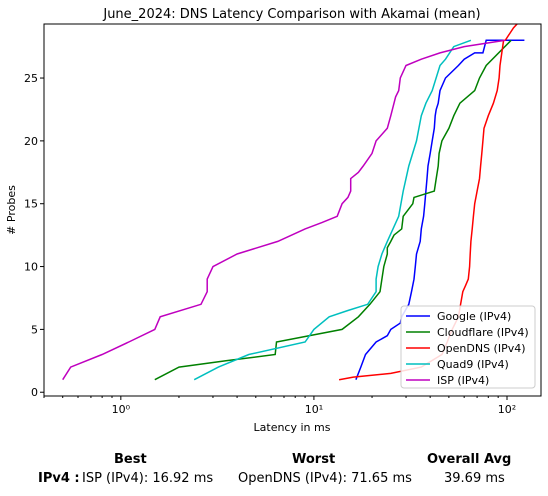 This screenshot has width=548, height=496. Describe the element at coordinates (130, 459) in the screenshot. I see `best-header: Best` at that location.